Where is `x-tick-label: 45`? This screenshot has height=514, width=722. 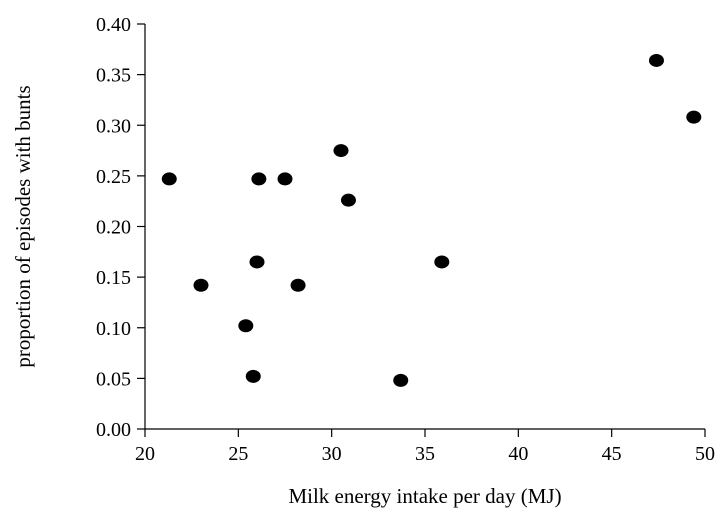
x-tick-label: 45 is located at coordinates (612, 454).